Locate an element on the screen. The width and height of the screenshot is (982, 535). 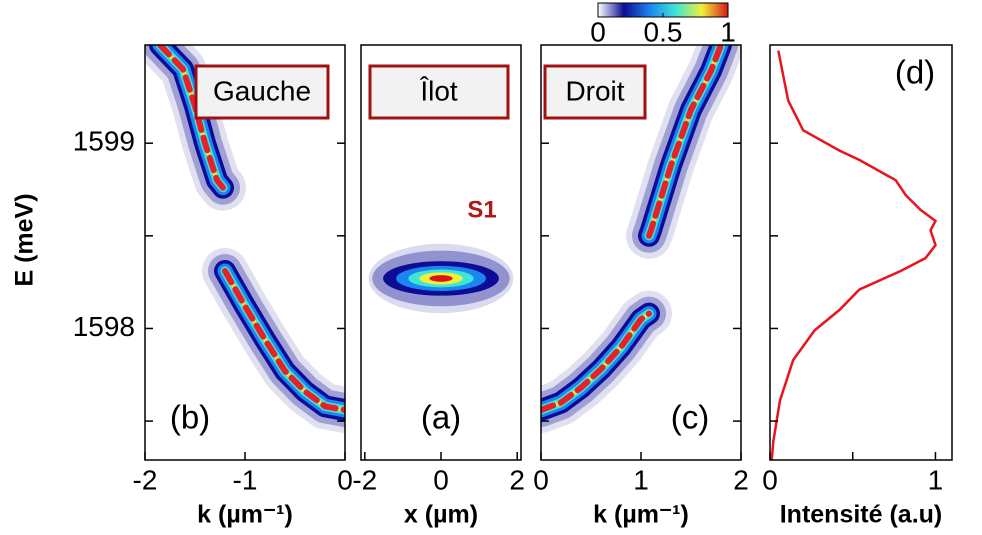
intensity-spot is located at coordinates (441, 278).